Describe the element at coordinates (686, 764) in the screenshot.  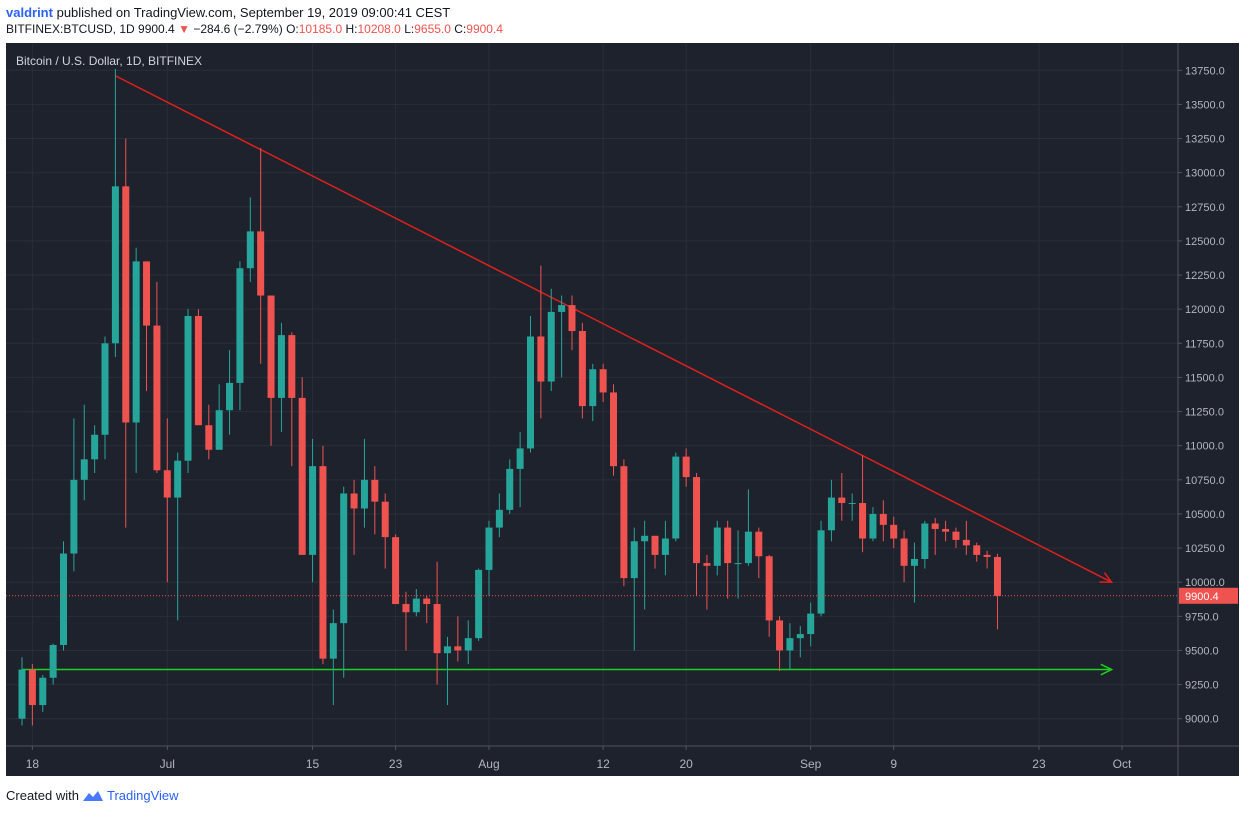
I see `x-tick-label: 20` at that location.